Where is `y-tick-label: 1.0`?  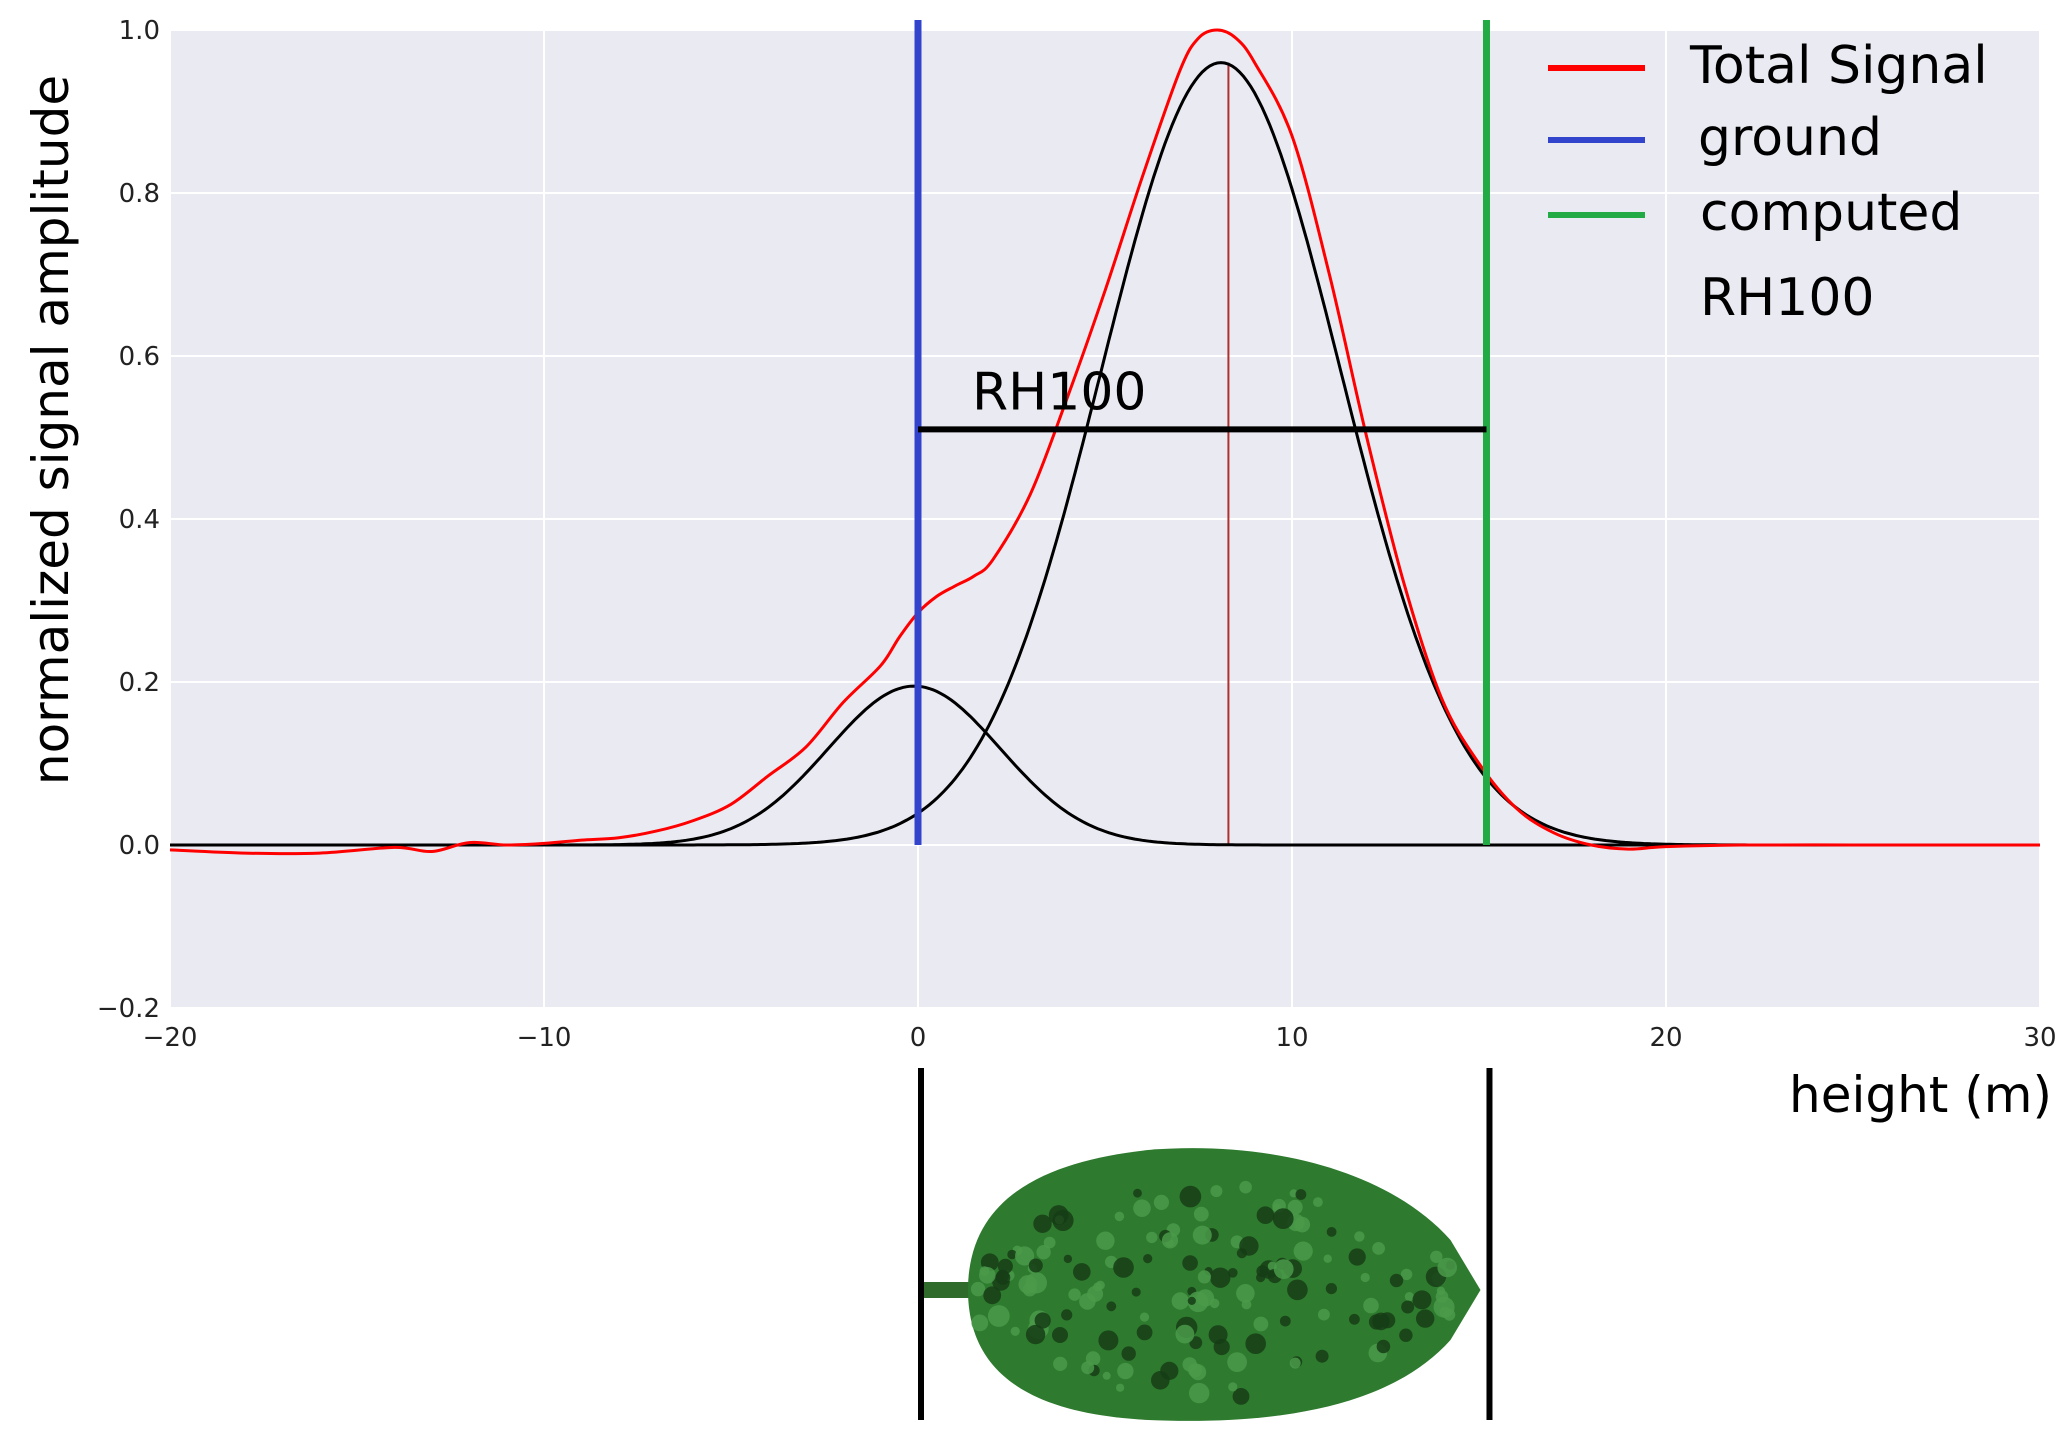
y-tick-label: 1.0 is located at coordinates (139, 31).